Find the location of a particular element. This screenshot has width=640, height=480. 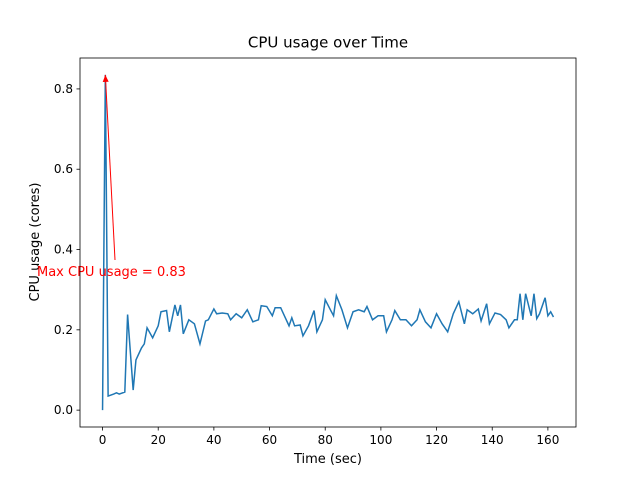

x-tick-label: 20 is located at coordinates (158, 440).